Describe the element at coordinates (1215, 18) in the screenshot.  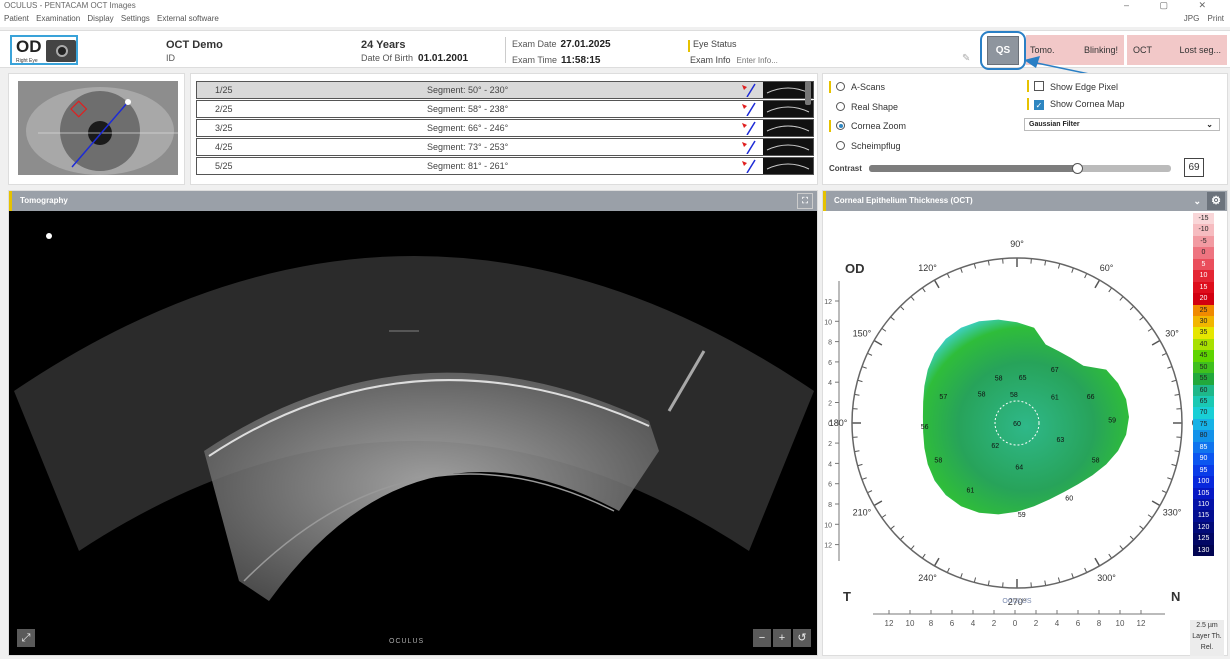
I see `print-button: Print` at that location.